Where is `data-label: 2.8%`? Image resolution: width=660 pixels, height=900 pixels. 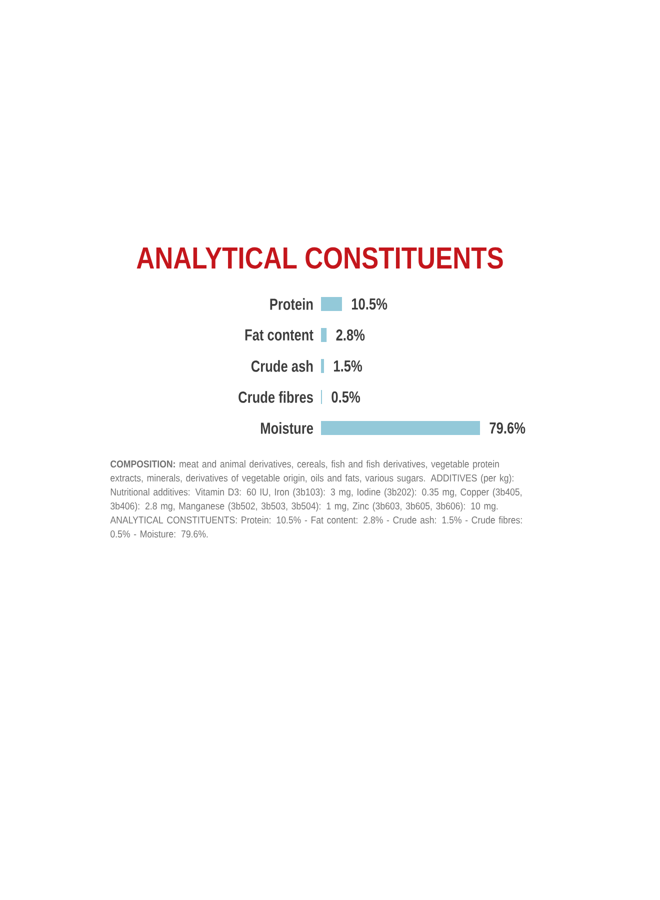 data-label: 2.8% is located at coordinates (350, 335).